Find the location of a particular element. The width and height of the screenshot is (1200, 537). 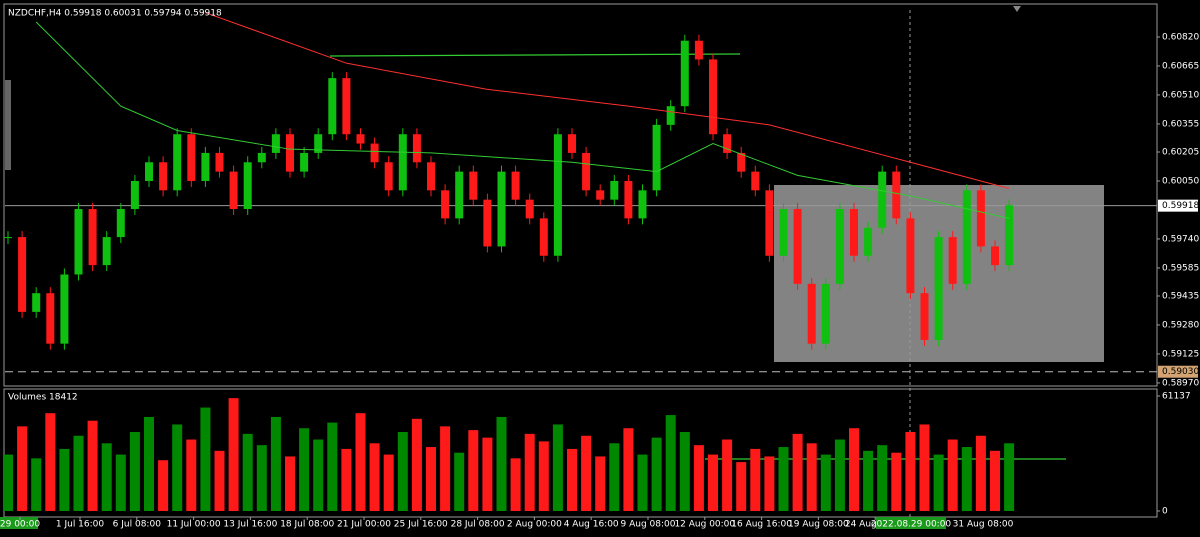

y-tick-label: 0.60205 is located at coordinates (1180, 152).